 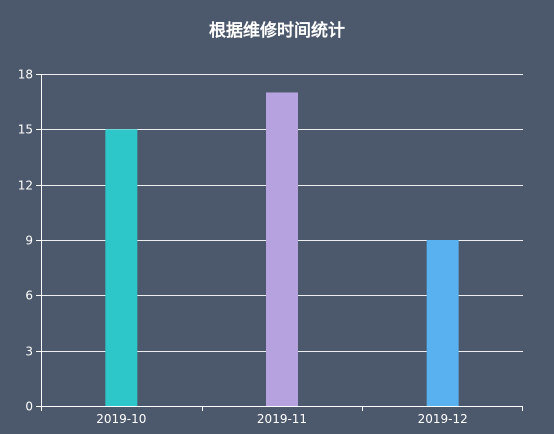 What do you see at coordinates (29, 241) in the screenshot?
I see `y-tick-label-9: 9` at bounding box center [29, 241].